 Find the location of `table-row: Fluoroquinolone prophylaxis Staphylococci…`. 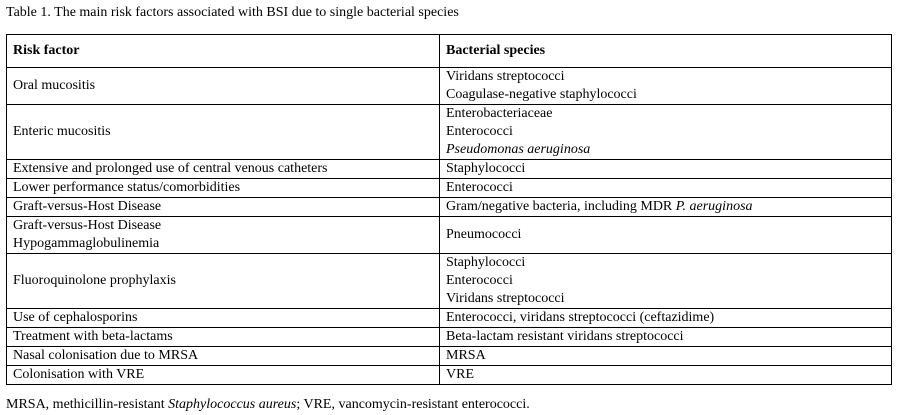

table-row: Fluoroquinolone prophylaxis Staphylococci… is located at coordinates (449, 281).